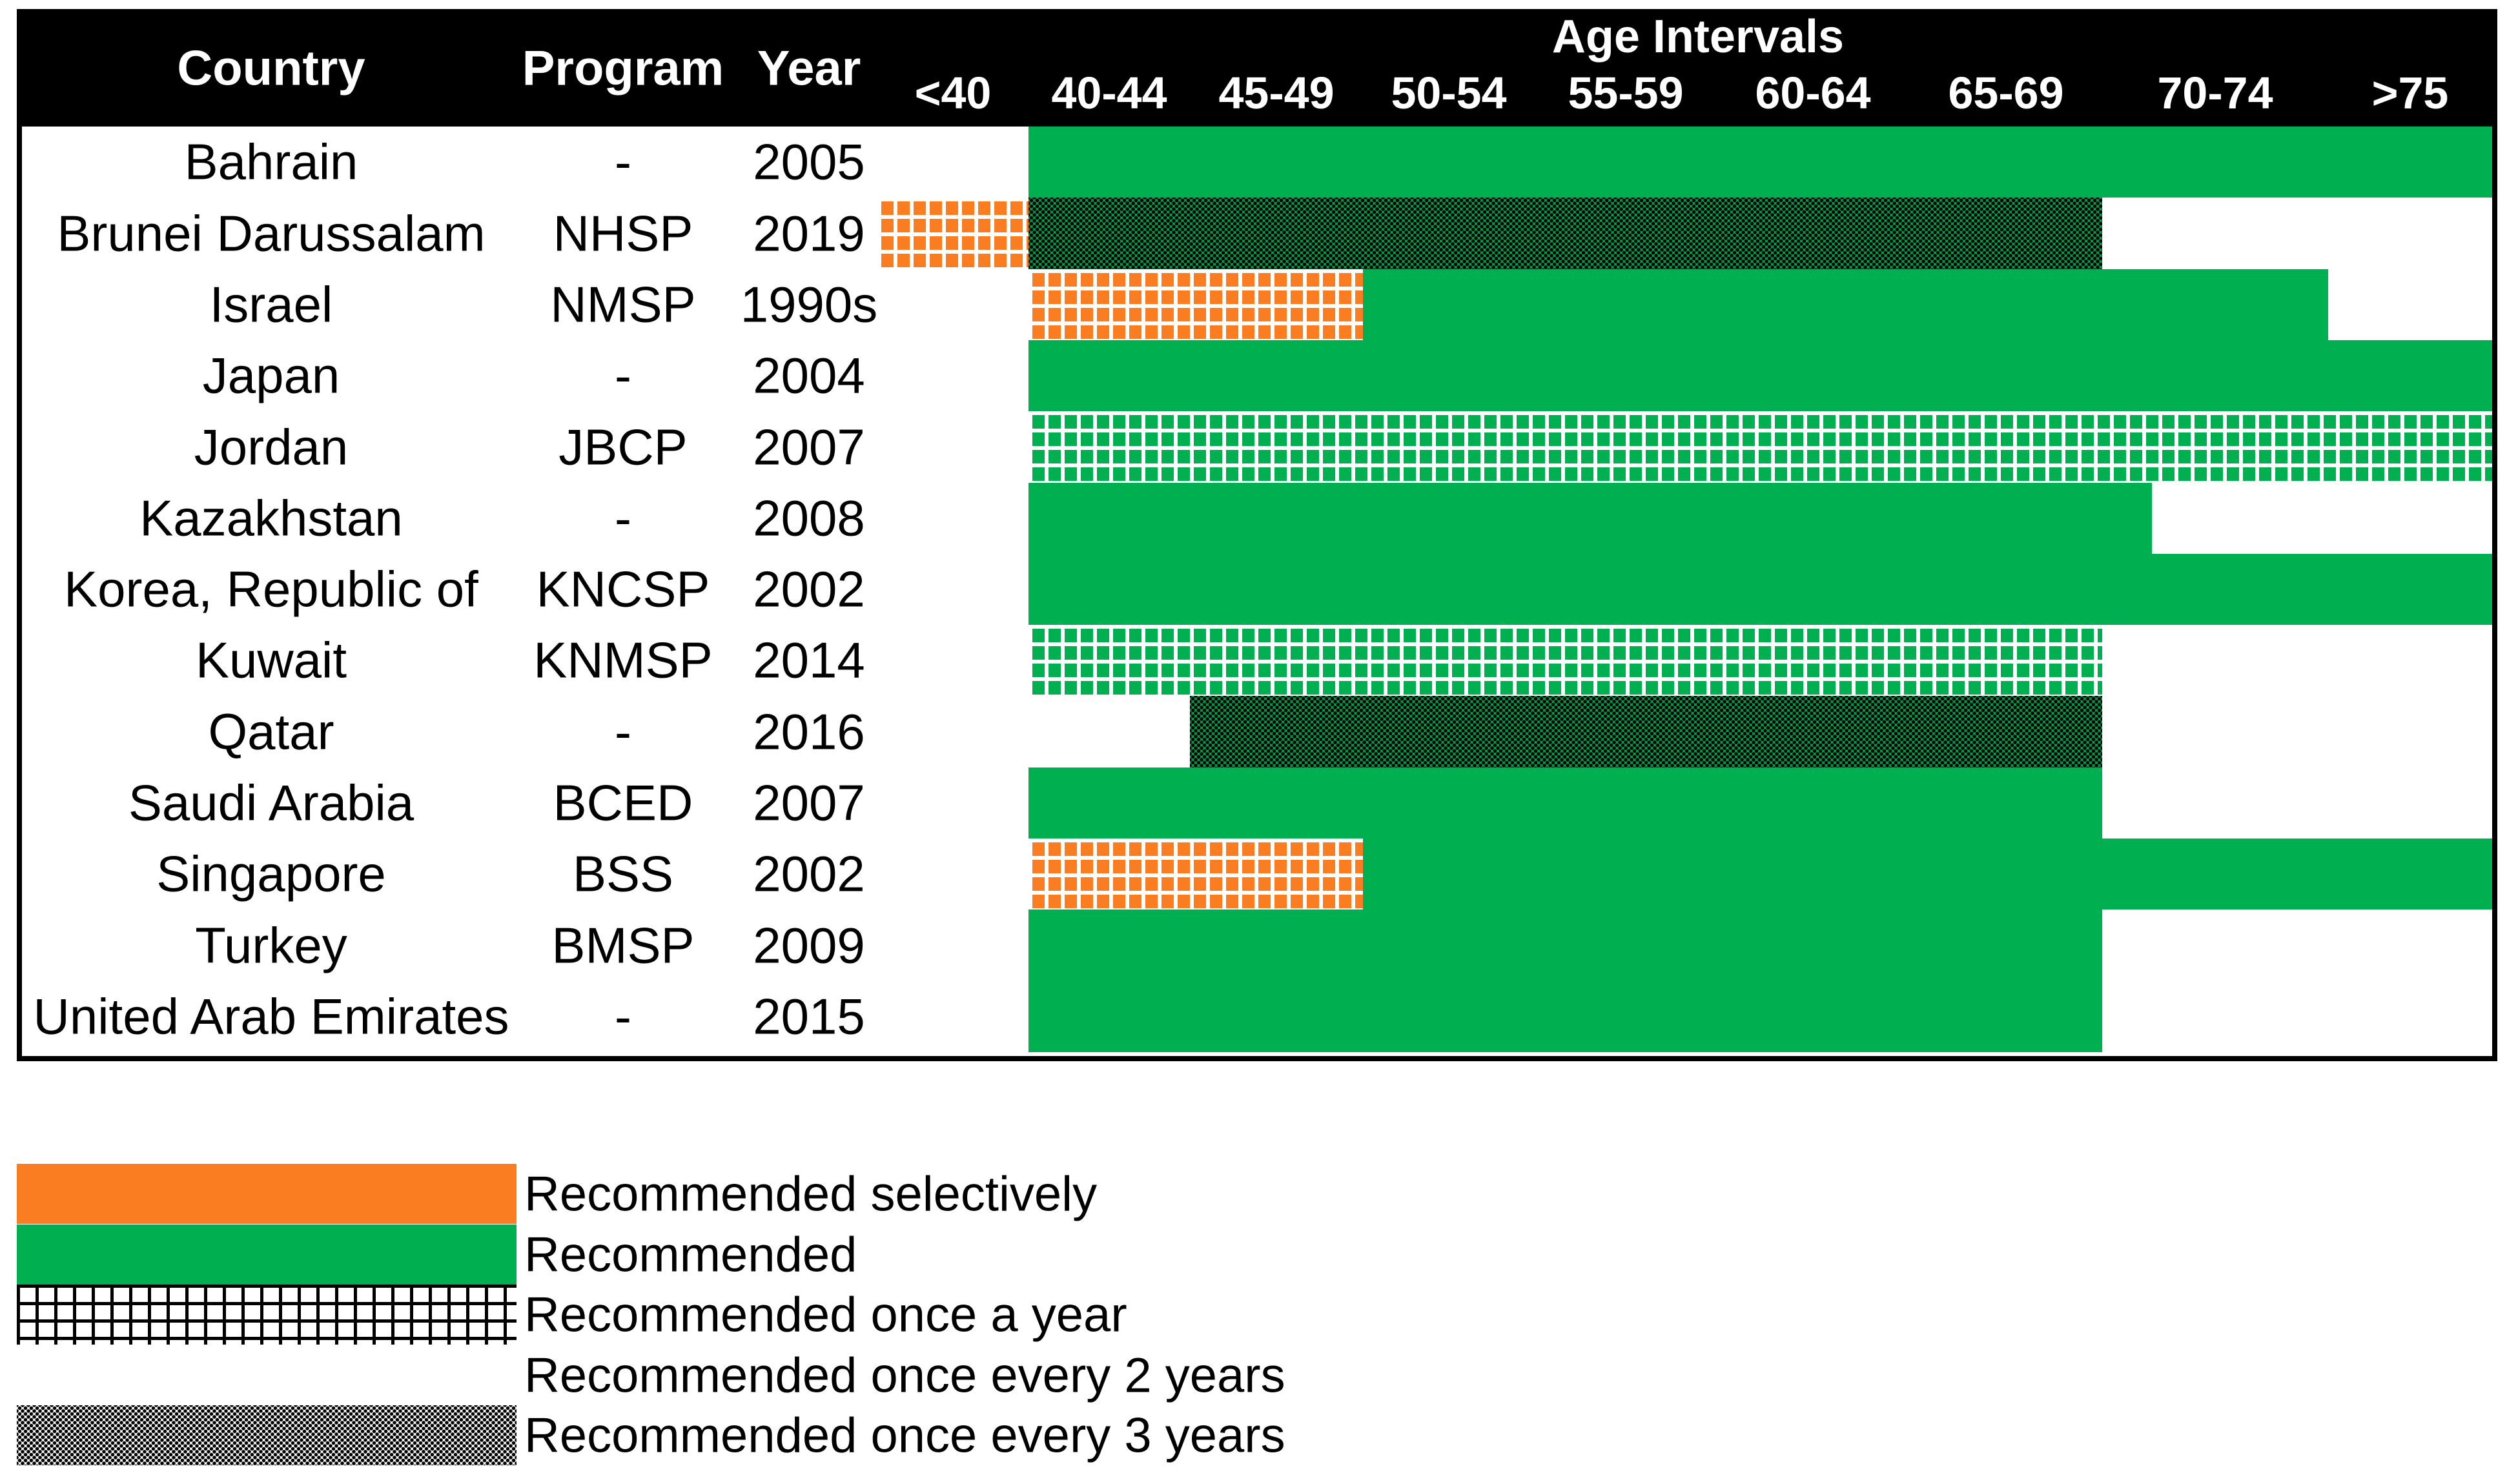 The height and width of the screenshot is (1484, 2507). I want to click on year-cell: 2005, so click(809, 161).